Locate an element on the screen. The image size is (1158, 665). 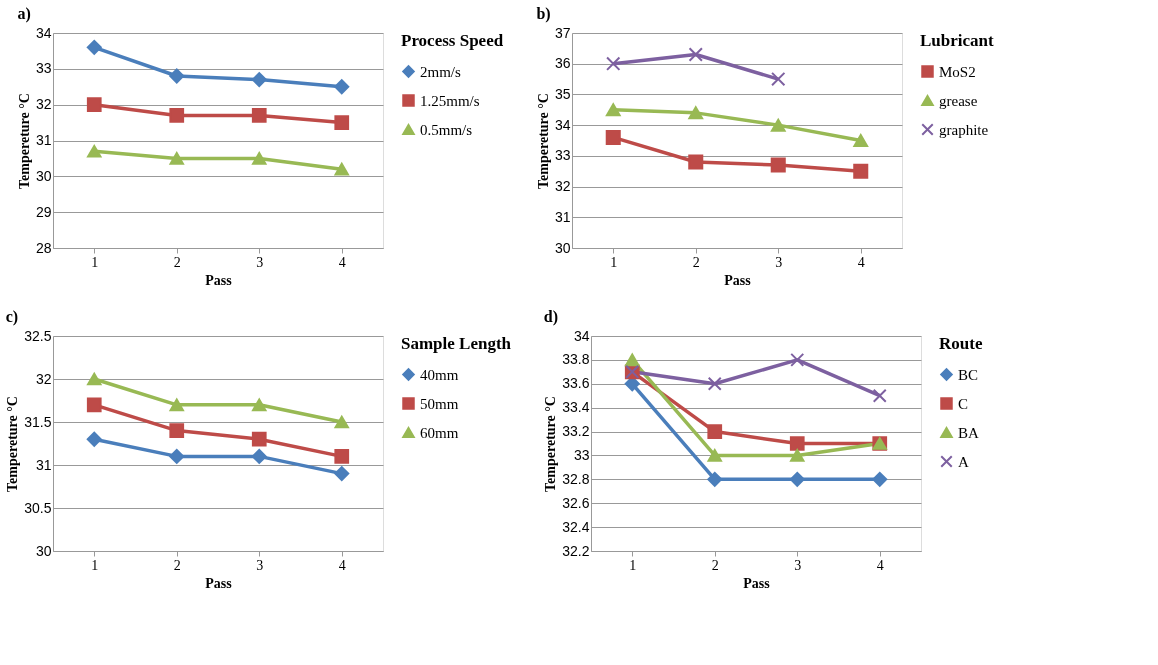
legend-label: 50mm is located at coordinates (439, 403).